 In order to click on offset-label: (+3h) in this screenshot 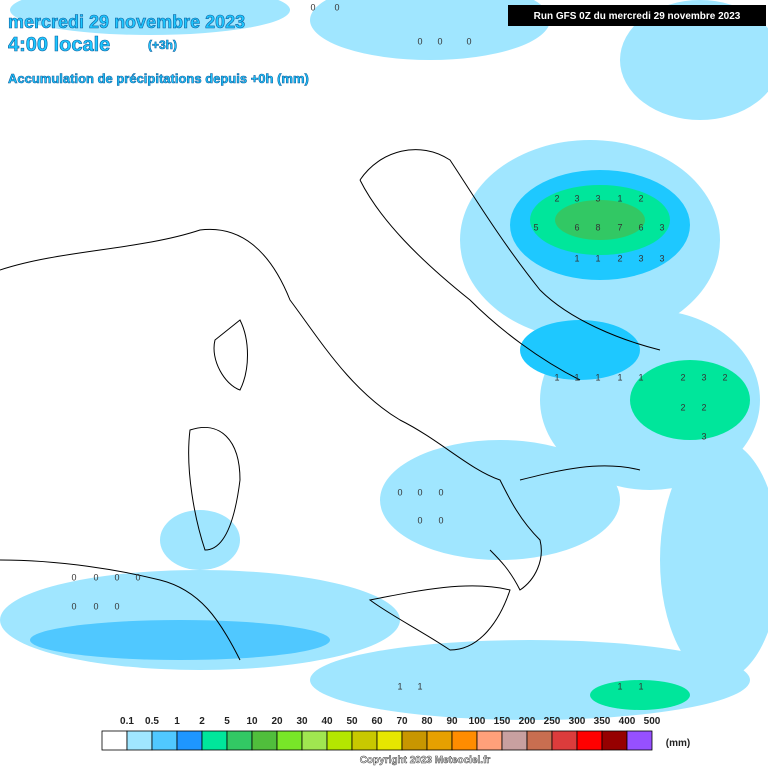, I will do `click(162, 45)`.